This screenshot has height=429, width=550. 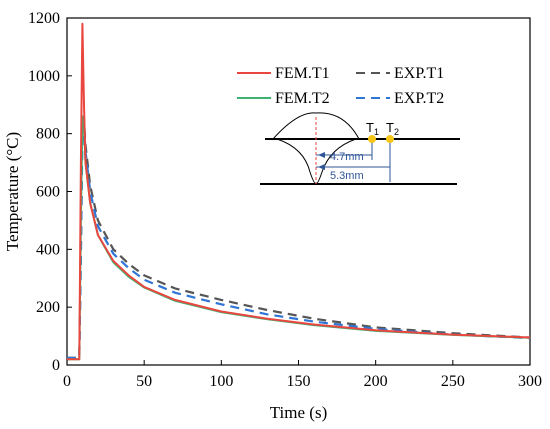 I want to click on x-tick-label: 100, so click(x=221, y=381).